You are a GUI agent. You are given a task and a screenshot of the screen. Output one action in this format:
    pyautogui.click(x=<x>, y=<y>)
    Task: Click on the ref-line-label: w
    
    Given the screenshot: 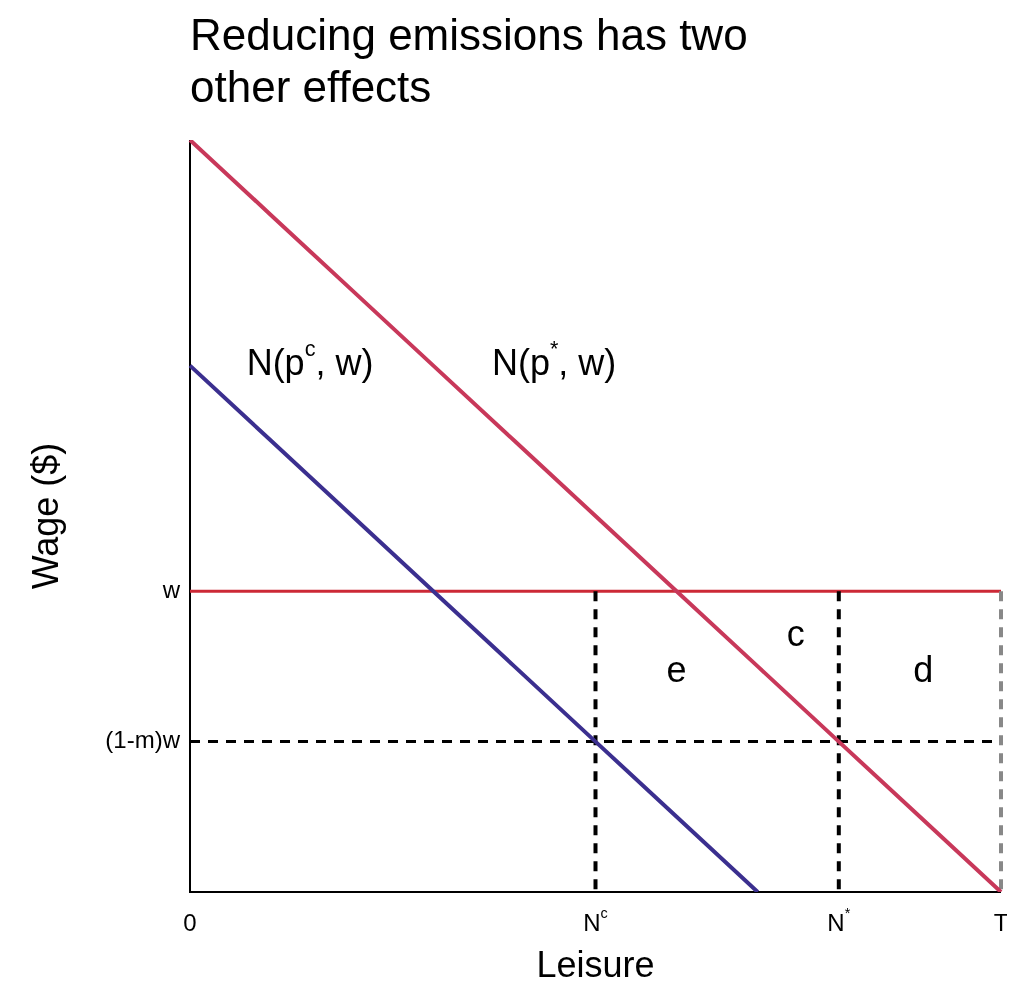 What is the action you would take?
    pyautogui.click(x=171, y=589)
    